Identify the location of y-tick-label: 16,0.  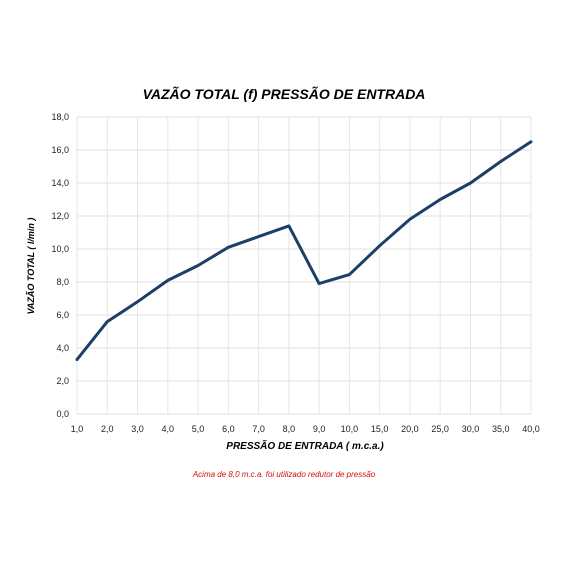
(60, 150).